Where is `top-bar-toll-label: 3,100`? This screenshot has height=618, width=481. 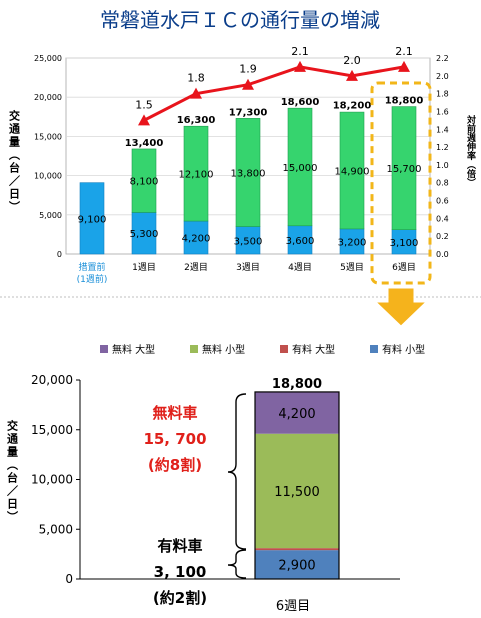
top-bar-toll-label: 3,100 is located at coordinates (404, 243).